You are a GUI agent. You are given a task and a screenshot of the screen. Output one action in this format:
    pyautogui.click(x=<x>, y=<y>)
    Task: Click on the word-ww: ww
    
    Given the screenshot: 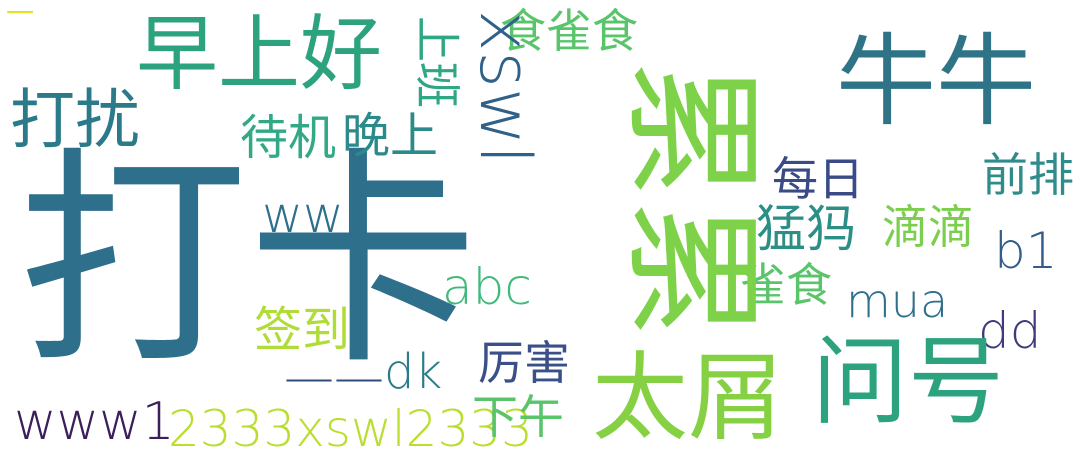 What is the action you would take?
    pyautogui.click(x=303, y=215)
    